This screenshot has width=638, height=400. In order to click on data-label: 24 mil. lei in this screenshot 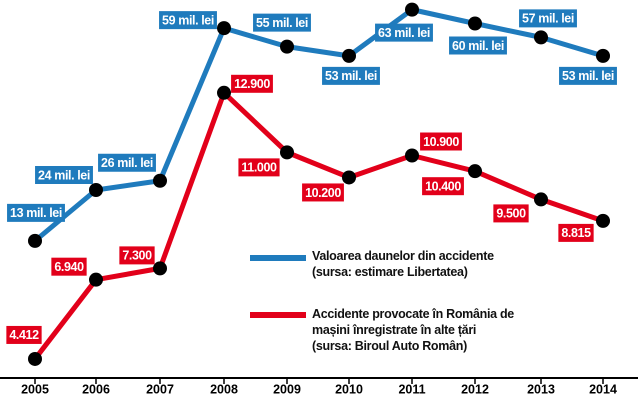, I will do `click(64, 175)`.